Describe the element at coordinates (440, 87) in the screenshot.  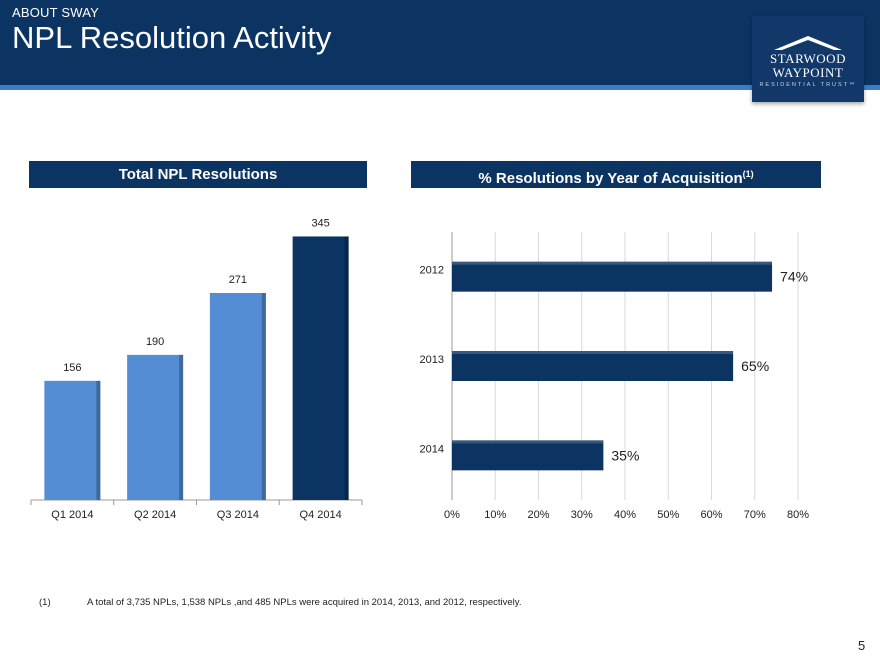
I see `header-accent-stripe` at that location.